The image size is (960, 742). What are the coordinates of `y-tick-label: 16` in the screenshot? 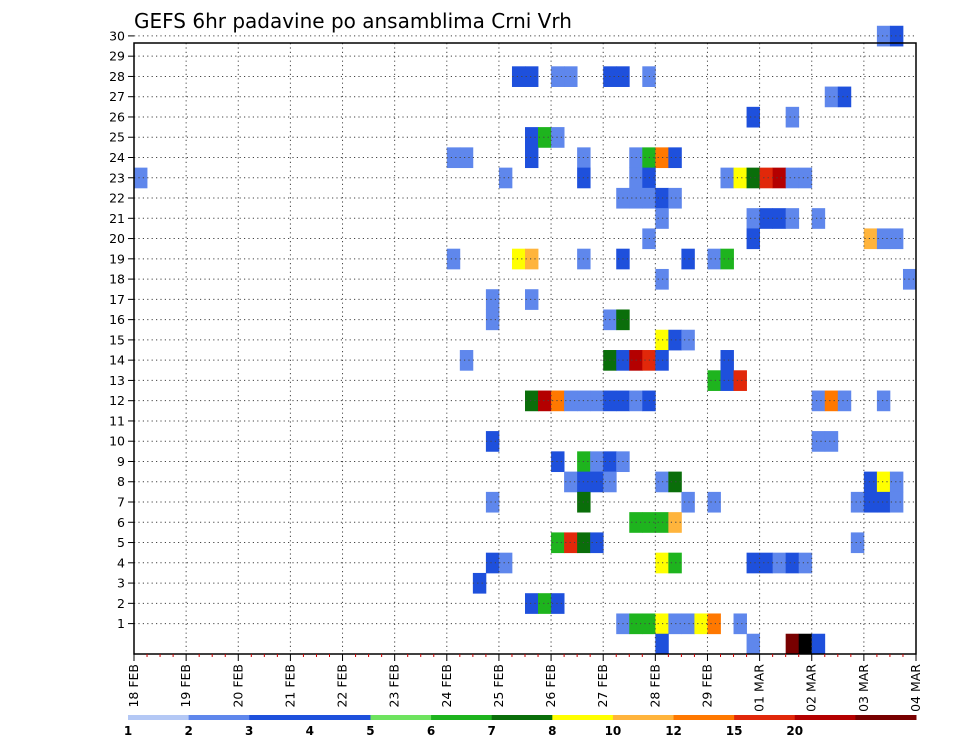 It's located at (117, 319).